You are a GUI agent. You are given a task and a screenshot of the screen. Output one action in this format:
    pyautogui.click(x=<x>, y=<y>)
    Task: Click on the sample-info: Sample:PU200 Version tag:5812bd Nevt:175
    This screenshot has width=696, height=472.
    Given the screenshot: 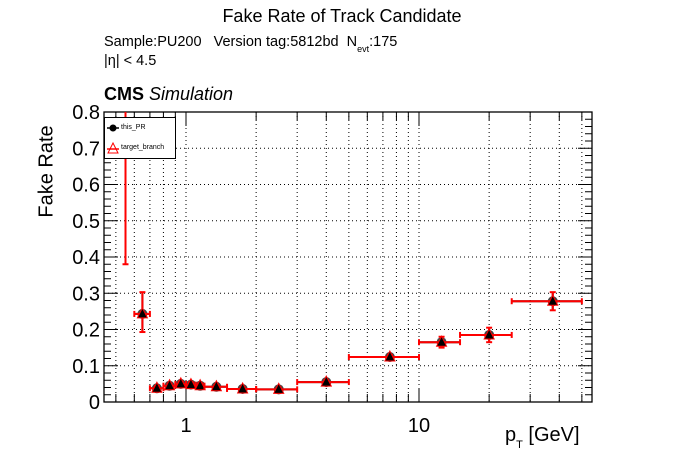 What is the action you would take?
    pyautogui.click(x=251, y=44)
    